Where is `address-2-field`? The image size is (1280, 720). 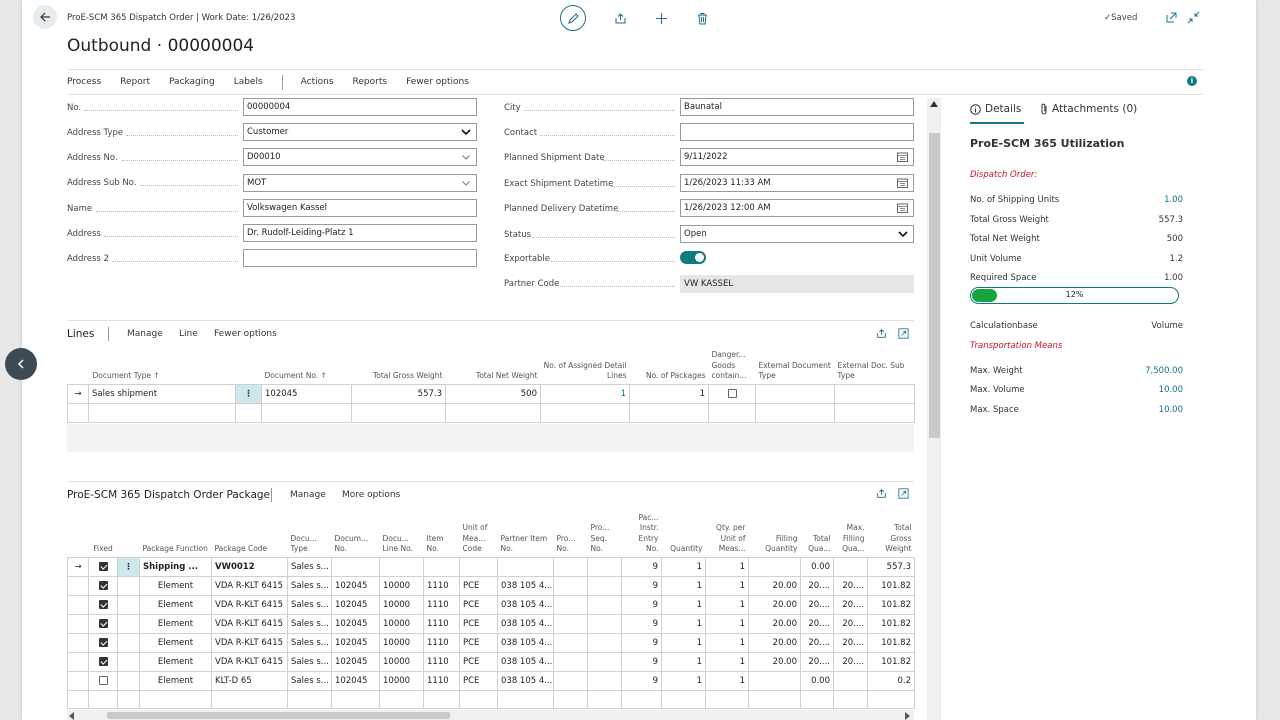 address-2-field is located at coordinates (360, 258).